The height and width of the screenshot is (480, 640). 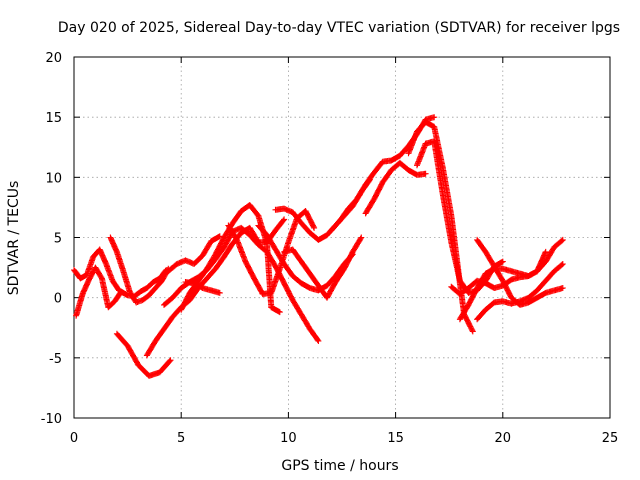 I want to click on series-21-markers, so click(x=520, y=292).